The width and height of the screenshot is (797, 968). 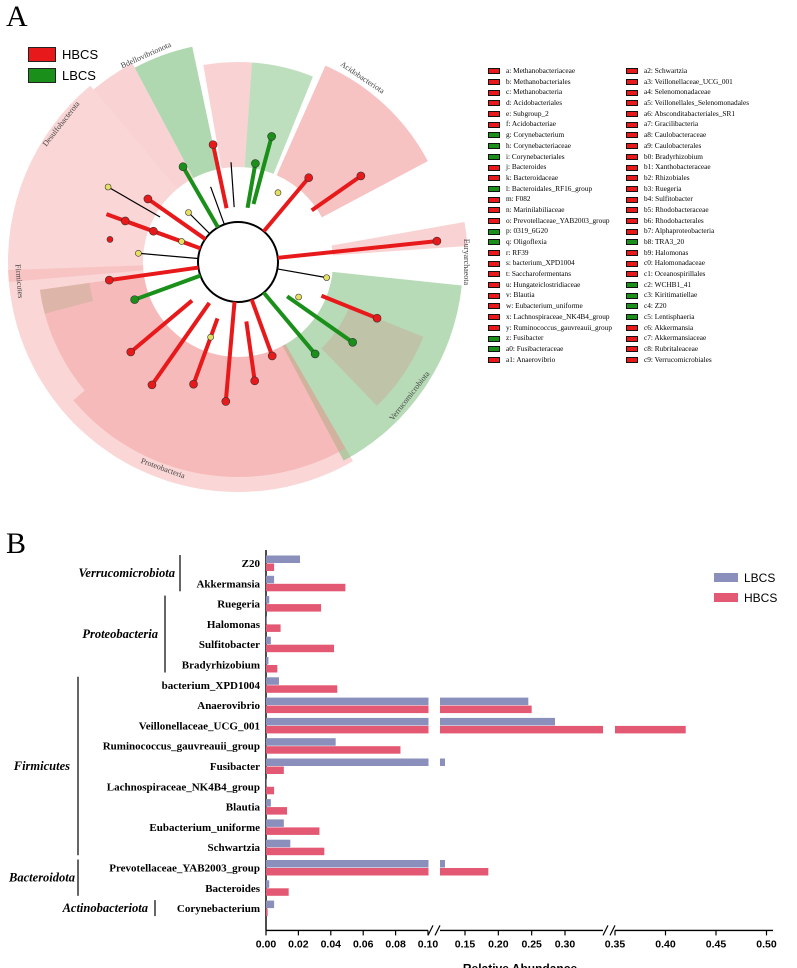 What do you see at coordinates (550, 242) in the screenshot?
I see `taxon-entry: q: Oligoflexia` at bounding box center [550, 242].